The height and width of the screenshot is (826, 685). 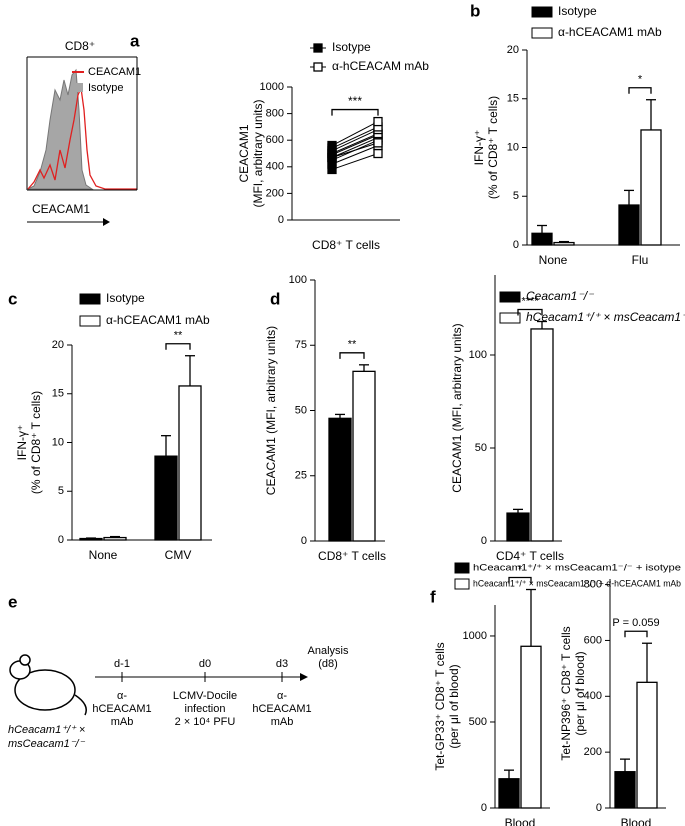 I want to click on ceacam1-histogram, so click(x=82, y=137).